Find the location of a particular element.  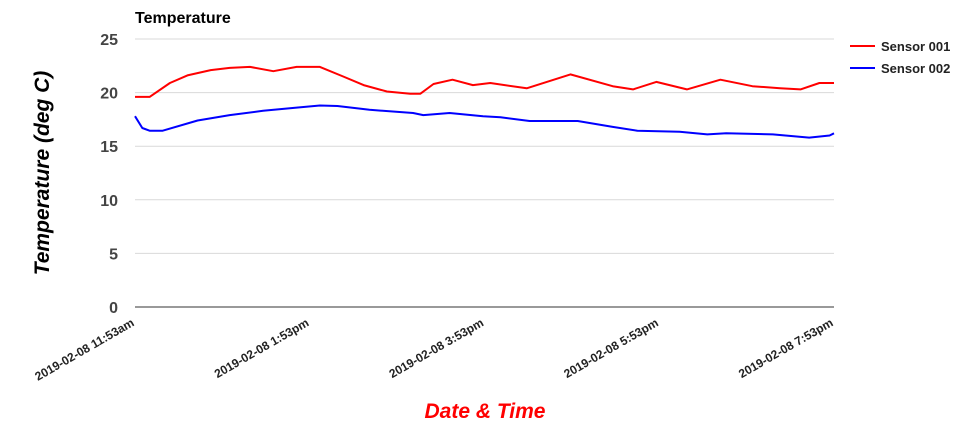

y-axis-ticks: 0 5 10 15 20 25 is located at coordinates (109, 174).